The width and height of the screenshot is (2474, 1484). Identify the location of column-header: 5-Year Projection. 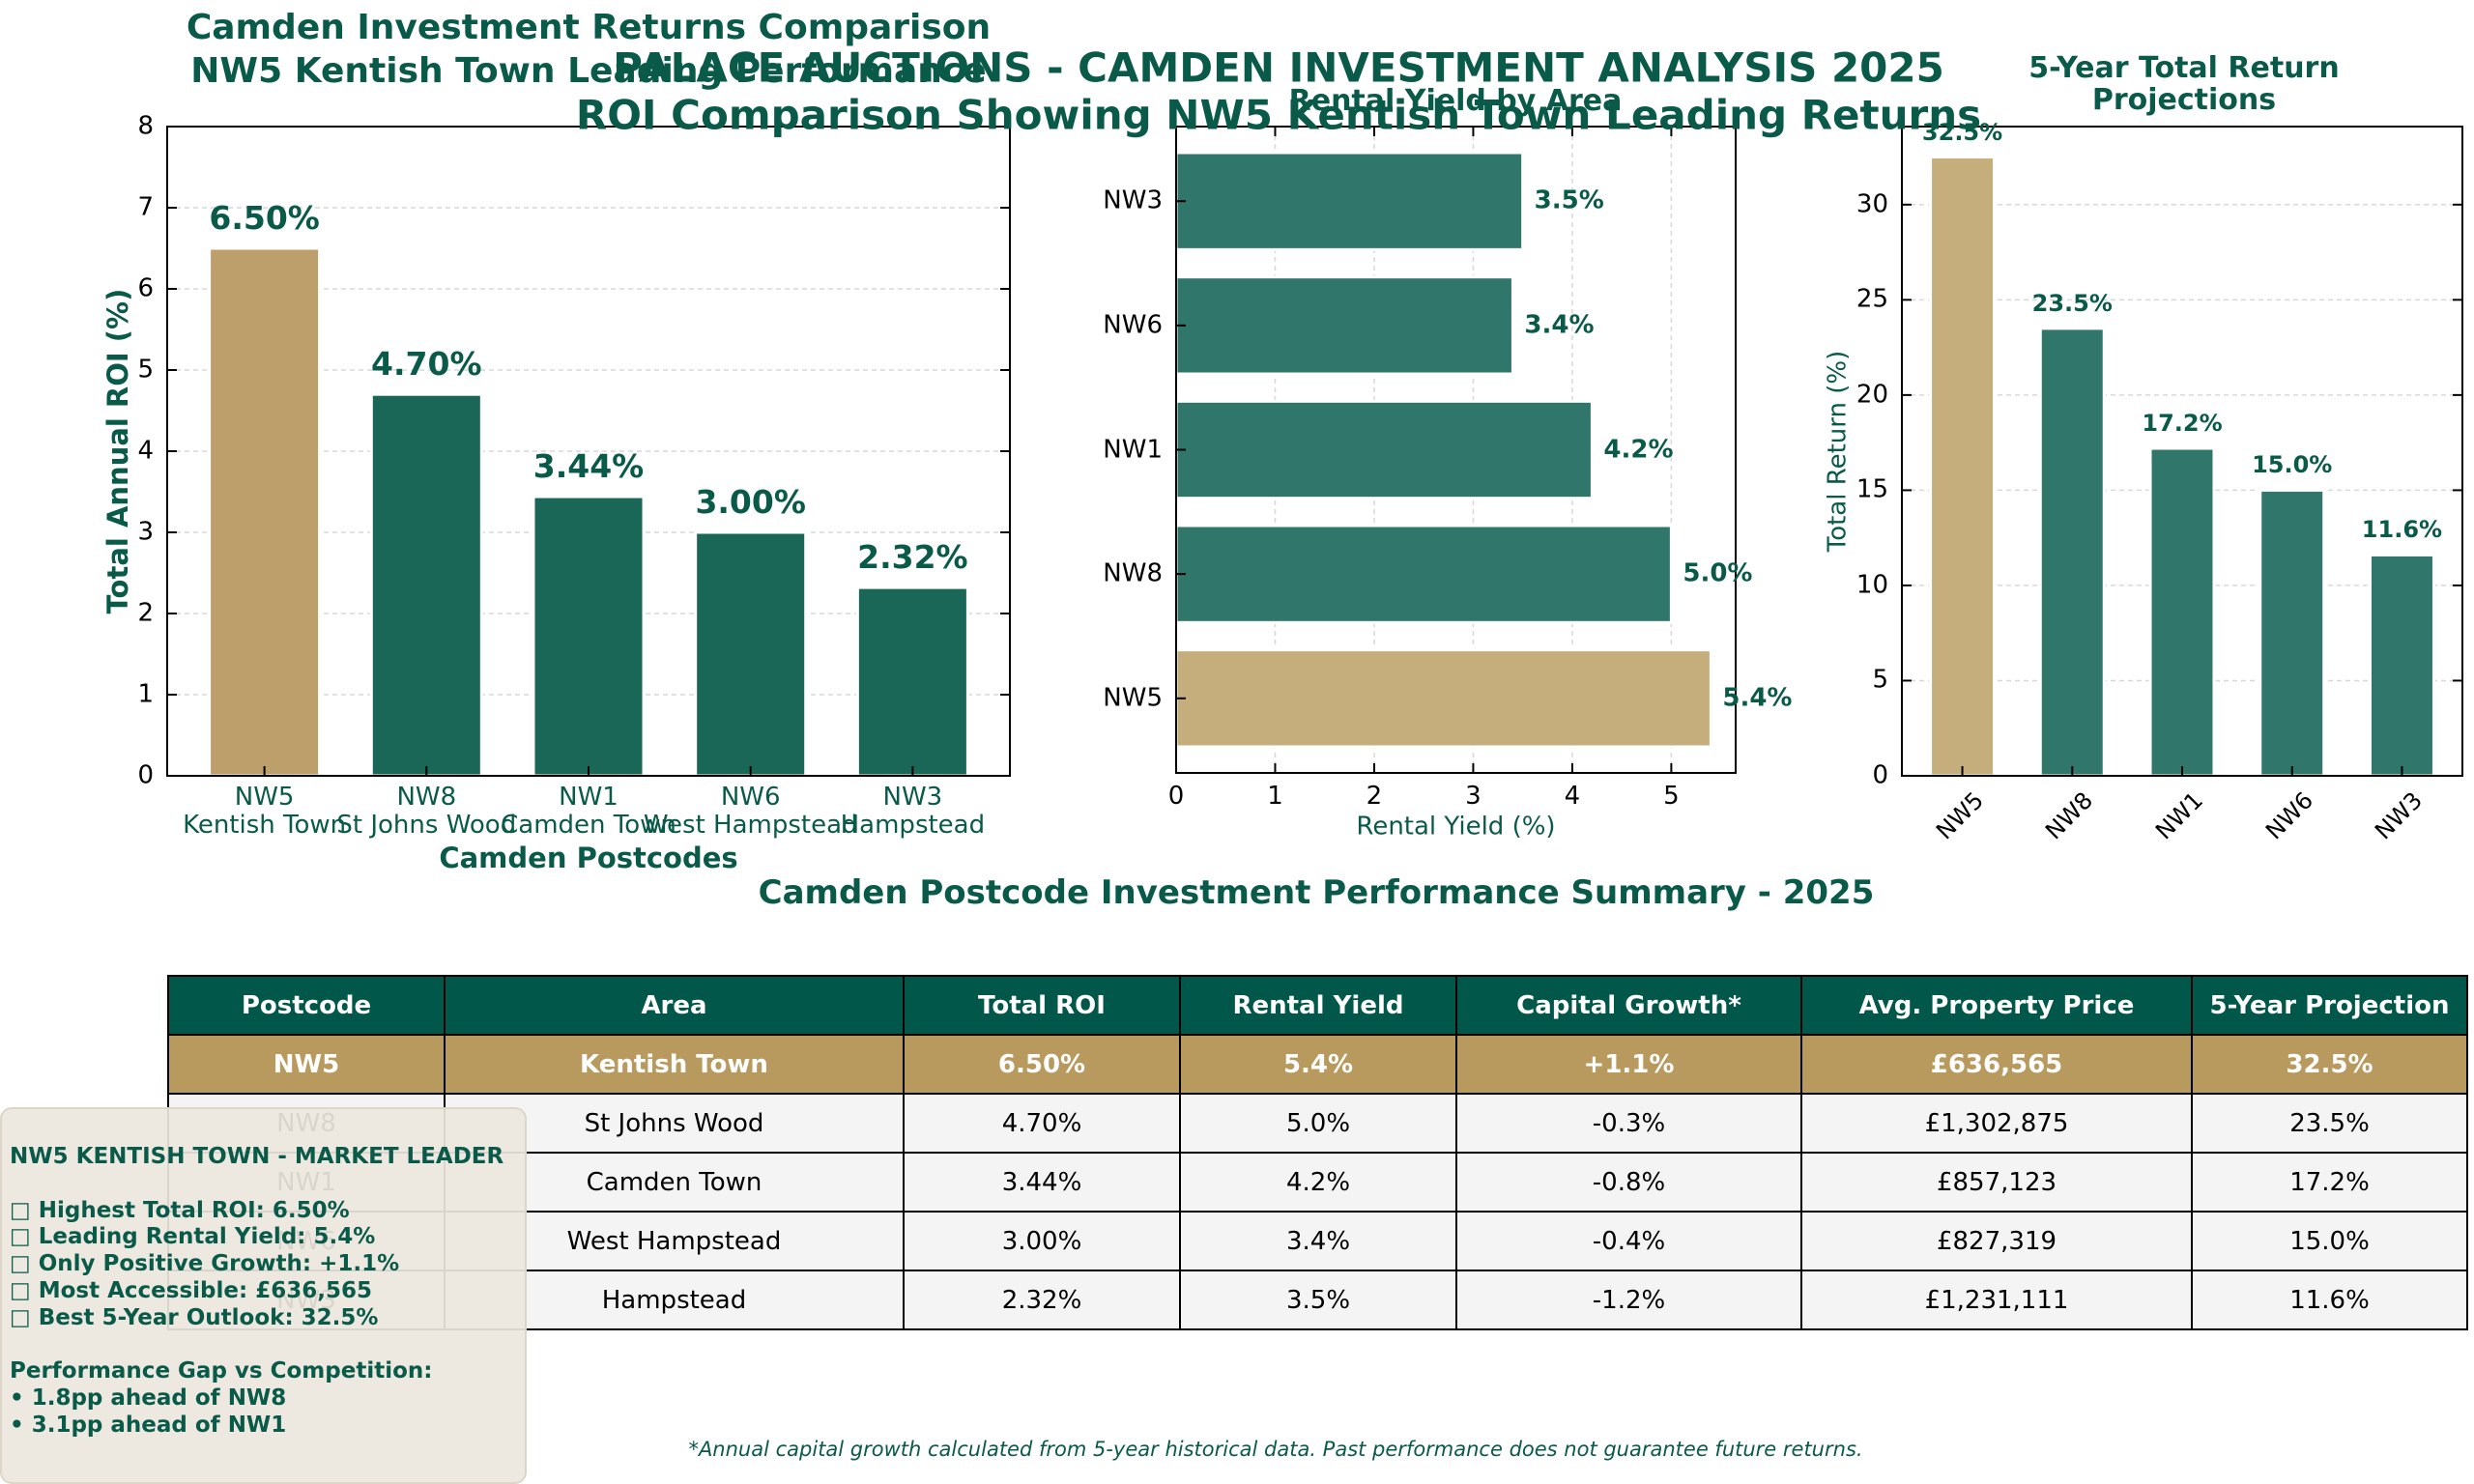
(2330, 1005).